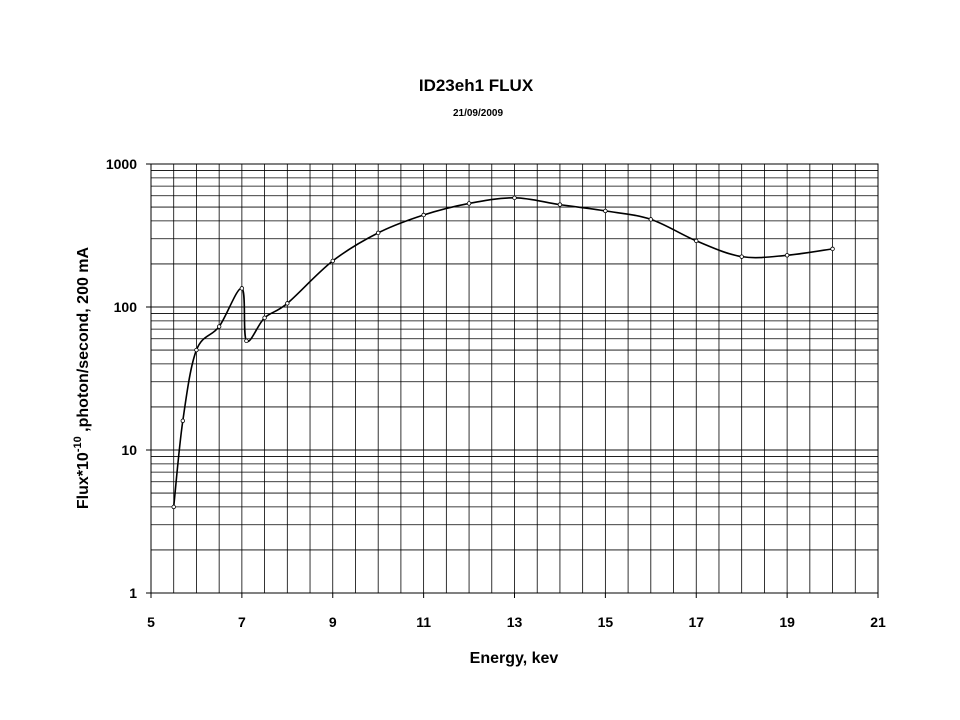  Describe the element at coordinates (478, 113) in the screenshot. I see `chart-subtitle: 21/09/2009` at that location.